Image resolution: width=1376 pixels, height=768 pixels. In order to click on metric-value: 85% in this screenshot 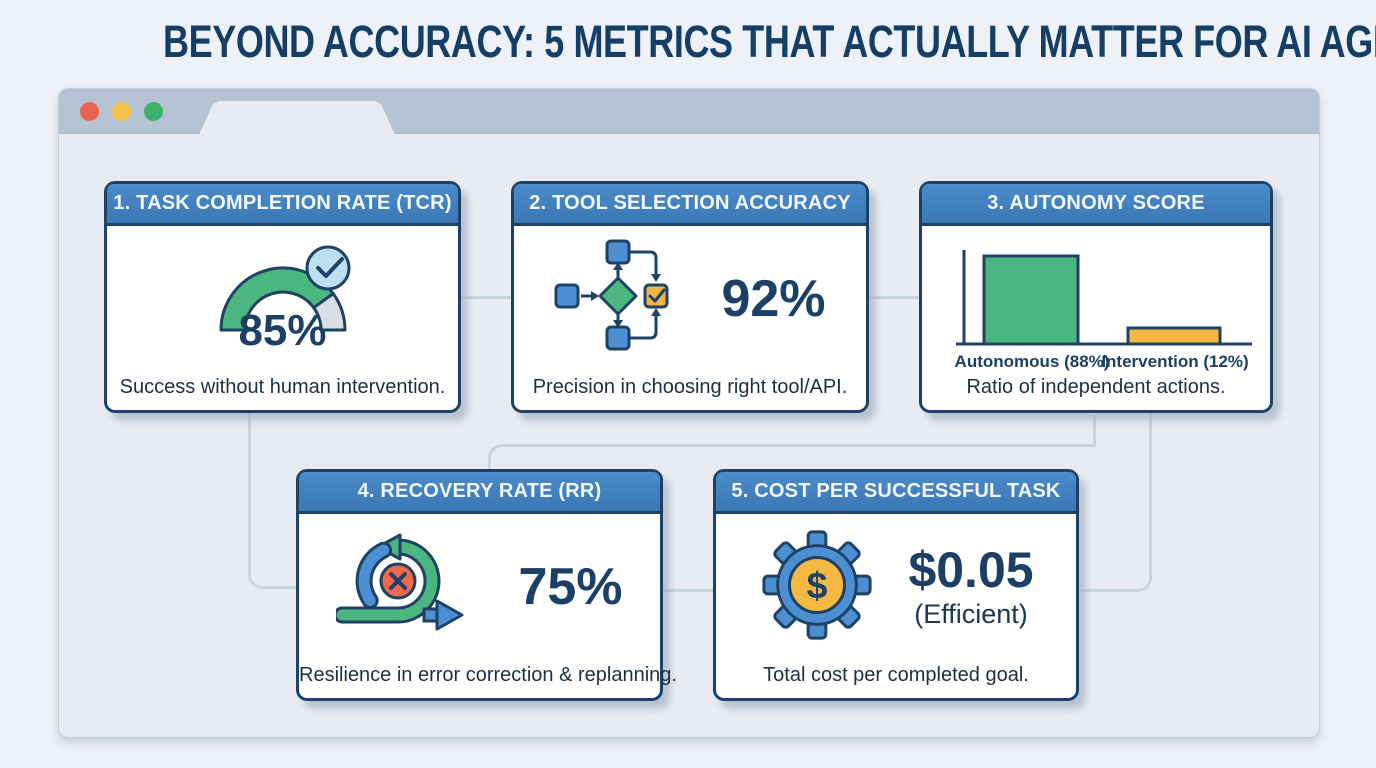, I will do `click(282, 330)`.